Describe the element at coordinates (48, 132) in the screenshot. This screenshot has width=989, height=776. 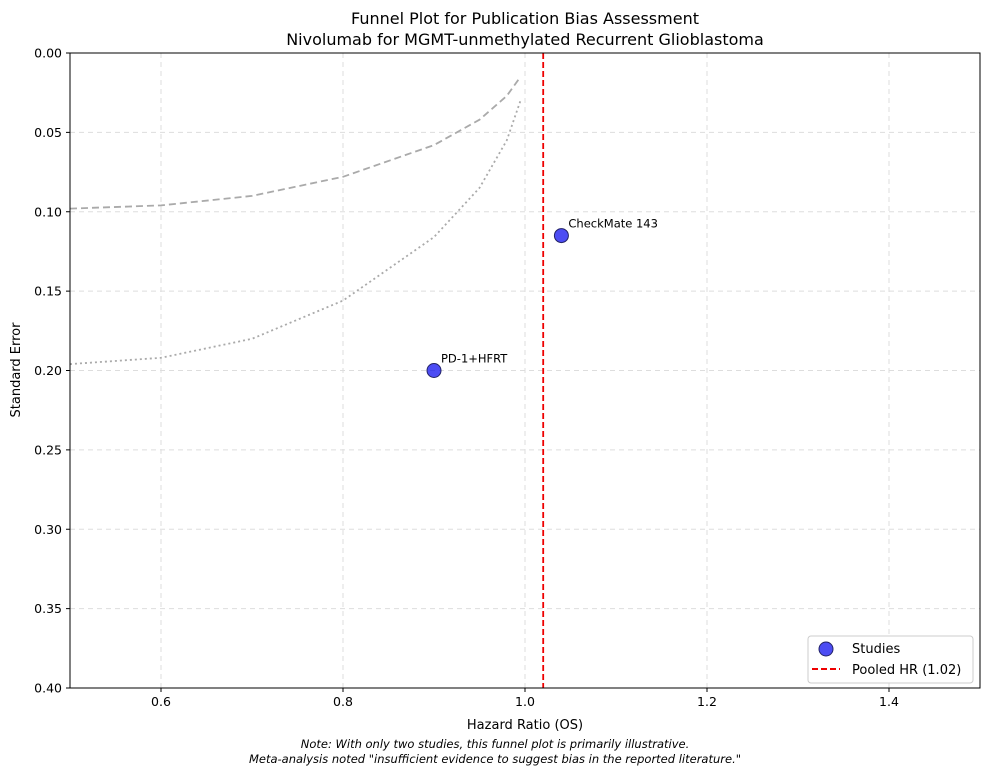
I see `y-tick-label: 0.05` at that location.